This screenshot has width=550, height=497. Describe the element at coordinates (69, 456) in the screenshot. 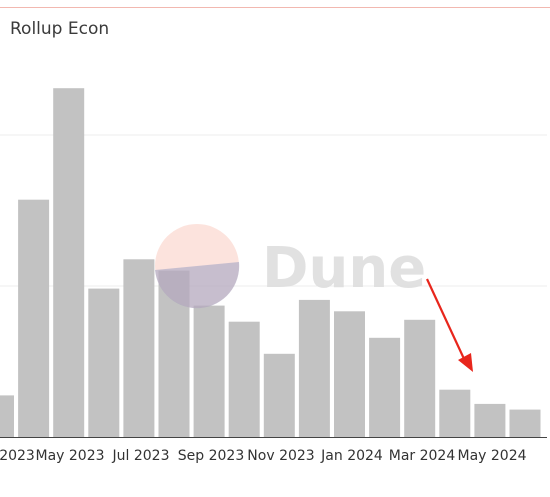

I see `x-tick-label: May 2023` at that location.